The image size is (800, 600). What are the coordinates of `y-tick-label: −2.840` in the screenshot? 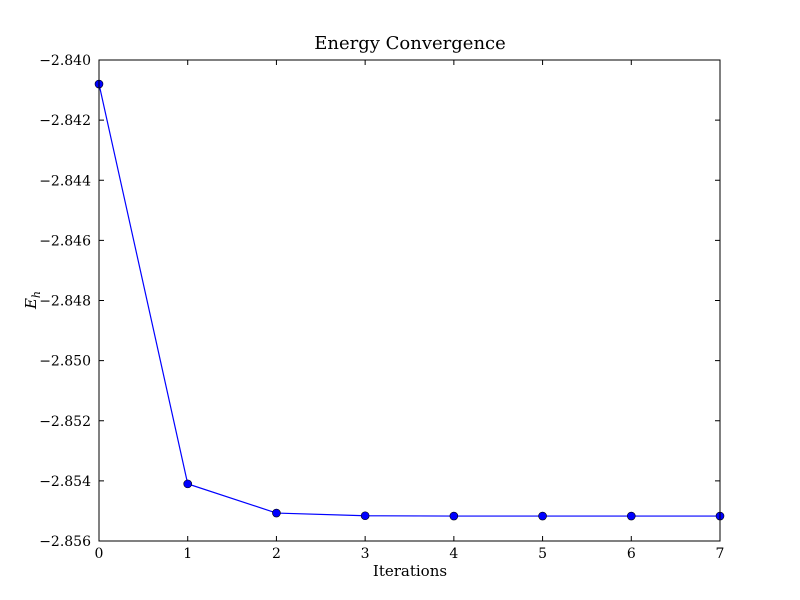 It's located at (65, 61).